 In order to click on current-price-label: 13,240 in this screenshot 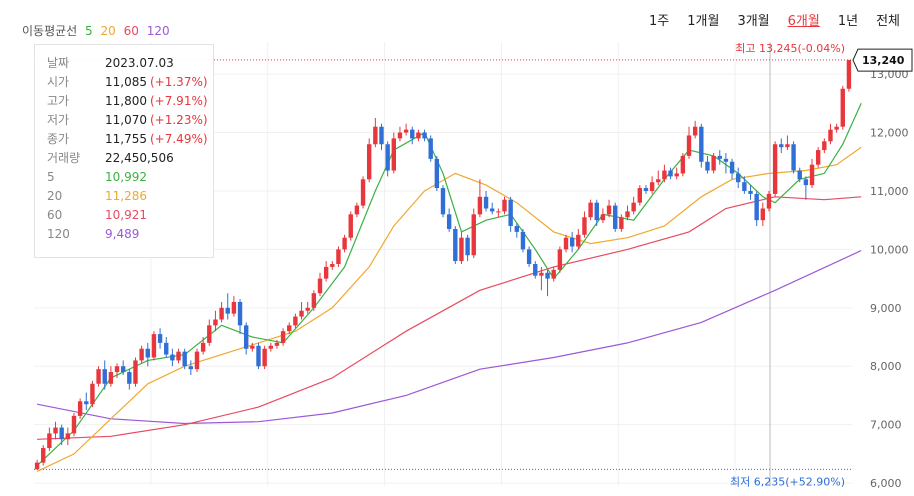, I will do `click(883, 60)`.